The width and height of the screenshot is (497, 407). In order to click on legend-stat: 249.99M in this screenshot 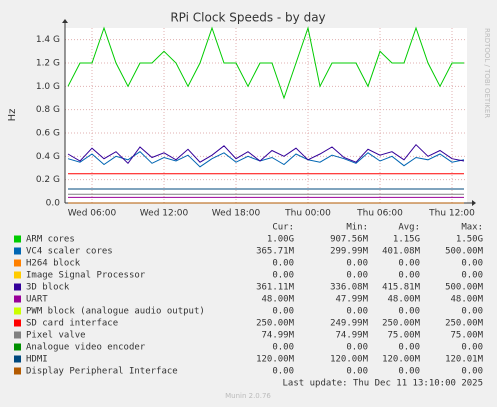, I will do `click(349, 324)`.